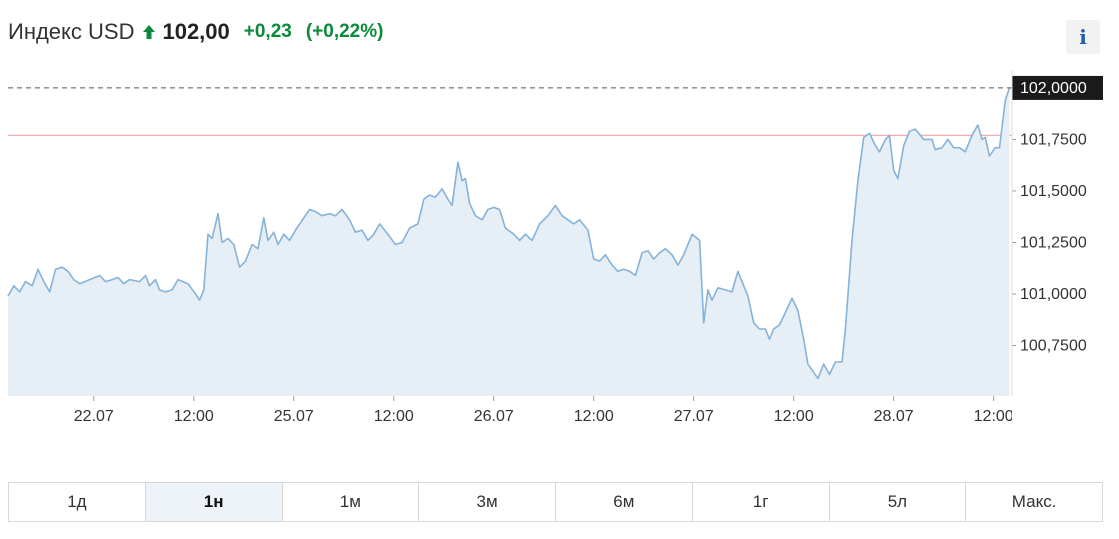 The image size is (1119, 539). Describe the element at coordinates (487, 502) in the screenshot. I see `range-button: 3м` at that location.